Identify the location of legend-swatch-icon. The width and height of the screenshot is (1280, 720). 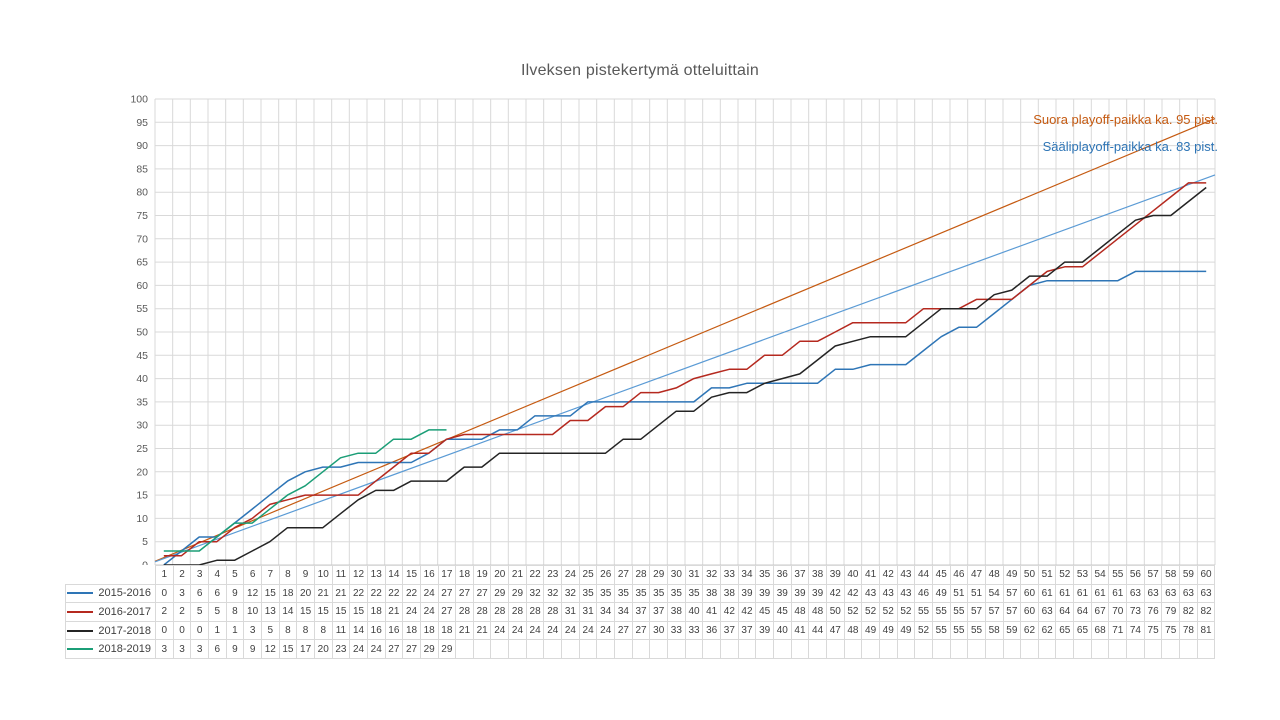
(80, 612).